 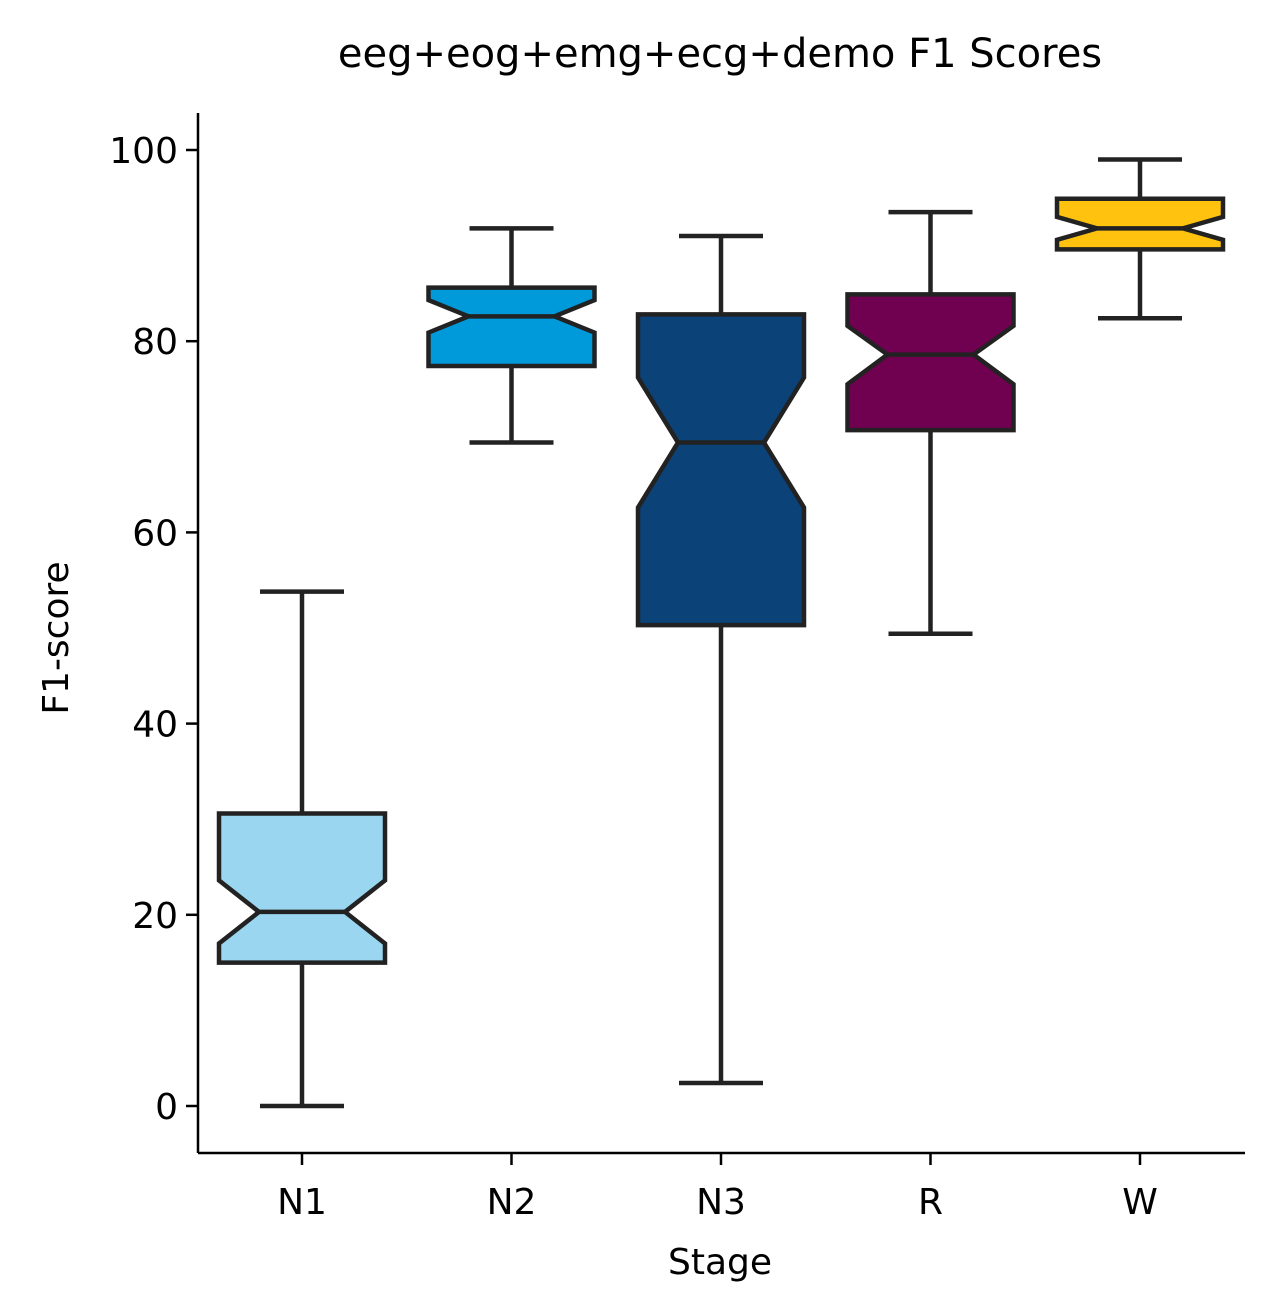 What do you see at coordinates (155, 342) in the screenshot?
I see `y-tick-label: 80` at bounding box center [155, 342].